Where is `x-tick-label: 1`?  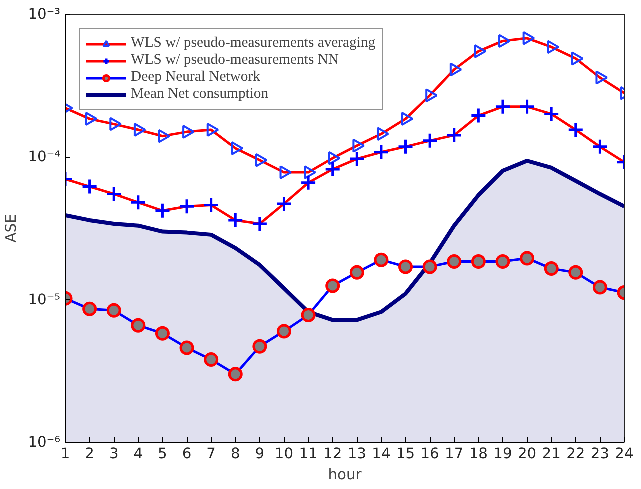
x-tick-label: 1 is located at coordinates (65, 454).